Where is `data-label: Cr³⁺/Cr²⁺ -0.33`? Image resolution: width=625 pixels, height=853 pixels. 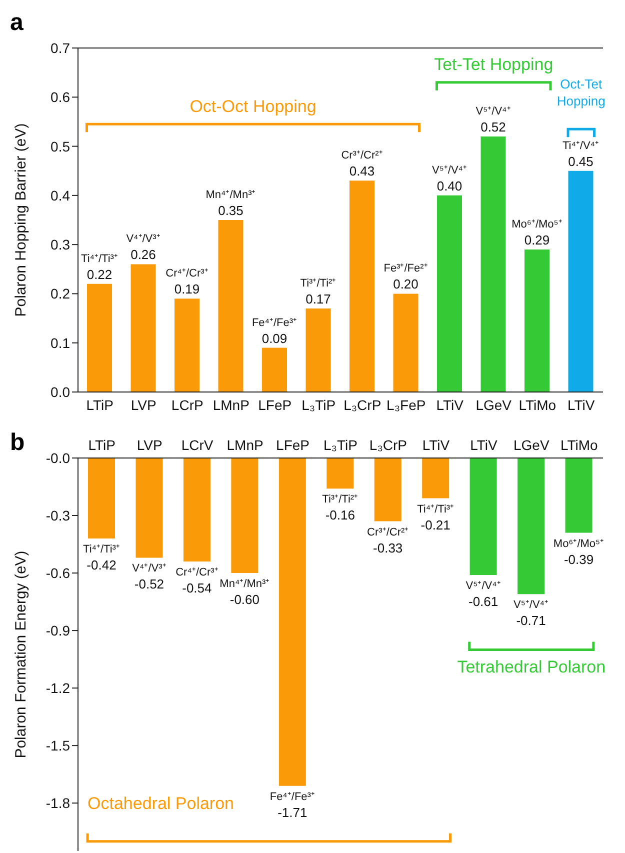
data-label: Cr³⁺/Cr²⁺ -0.33 is located at coordinates (388, 541).